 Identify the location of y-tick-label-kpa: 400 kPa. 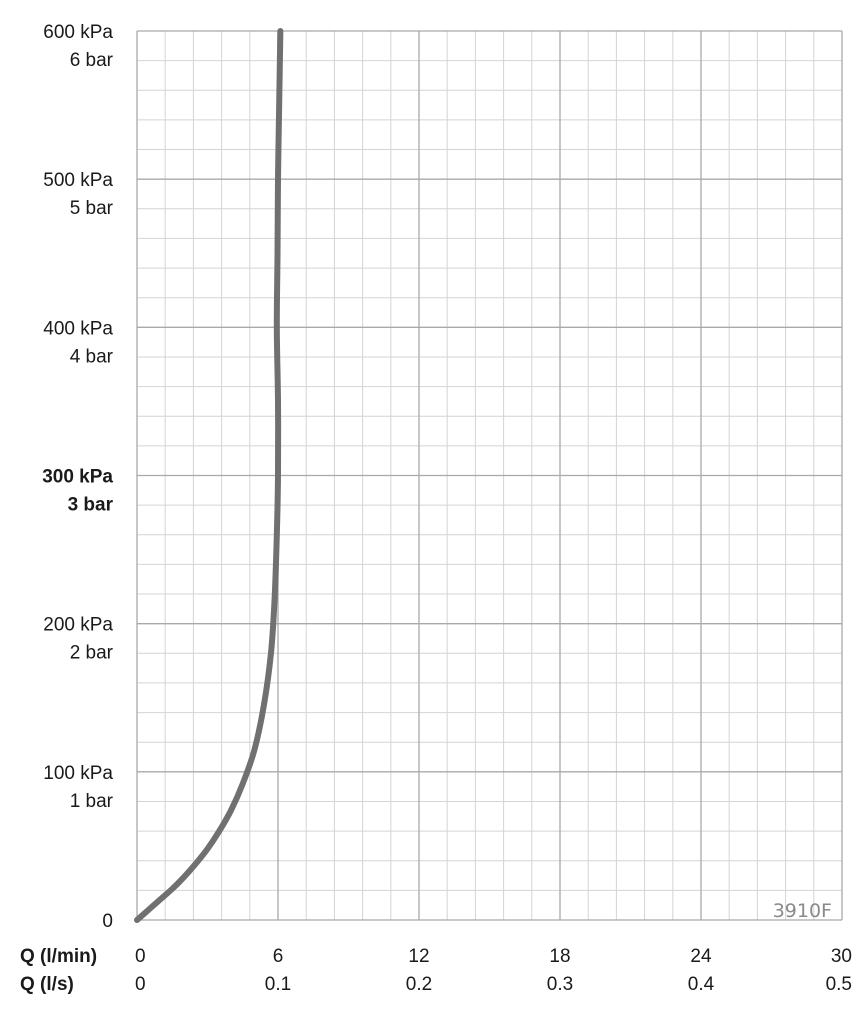
(78, 328).